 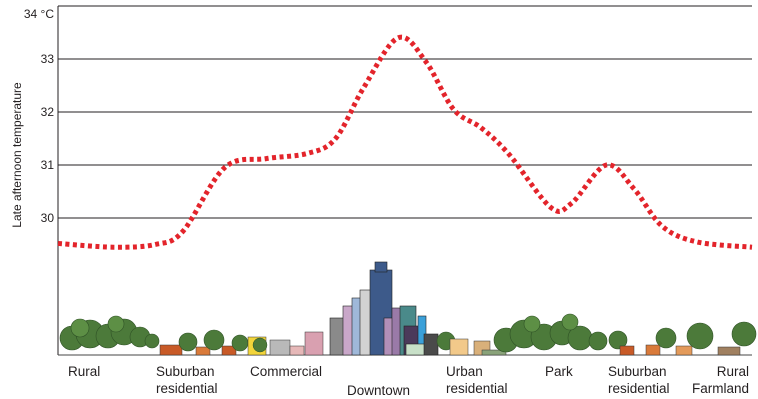 I want to click on suburban-houses-left, so click(x=204, y=342).